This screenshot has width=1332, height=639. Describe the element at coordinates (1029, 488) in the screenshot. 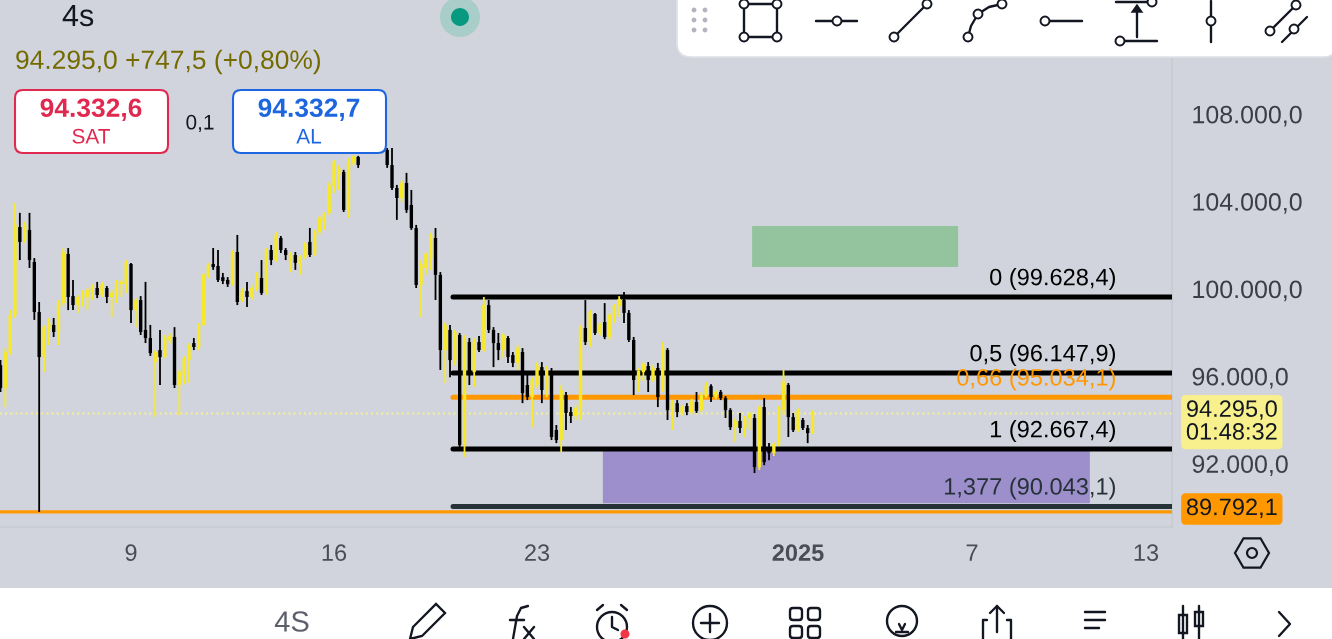

I see `series-label: 1,377 (90.043,1)` at that location.